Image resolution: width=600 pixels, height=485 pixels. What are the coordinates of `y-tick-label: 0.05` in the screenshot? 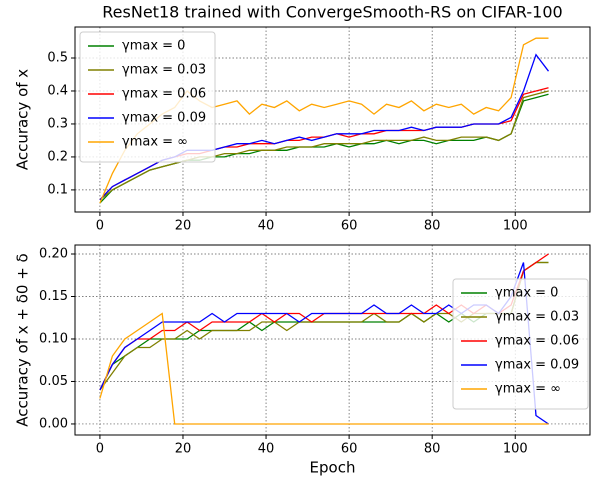 It's located at (53, 381).